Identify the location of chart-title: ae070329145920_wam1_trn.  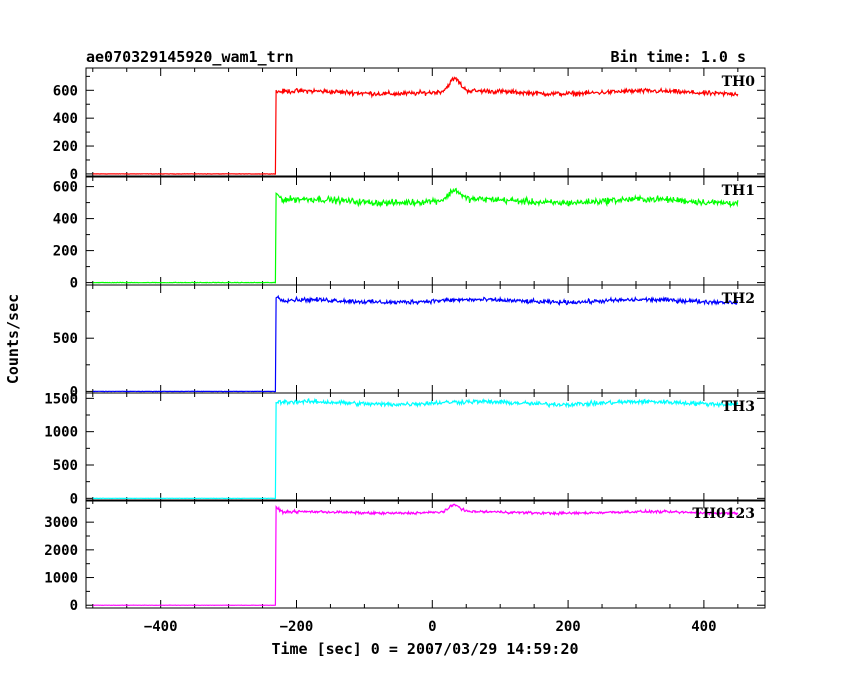
(190, 57).